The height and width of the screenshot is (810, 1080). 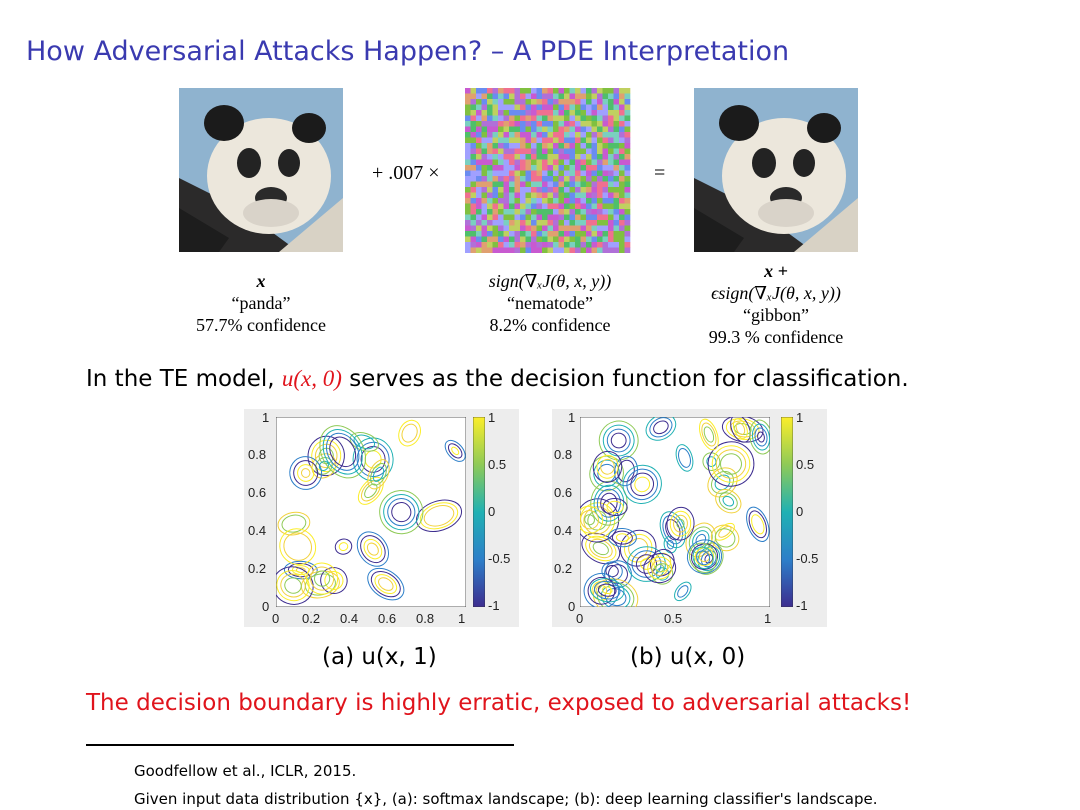 What do you see at coordinates (688, 657) in the screenshot?
I see `caption-b: (b) u(x, 0)` at bounding box center [688, 657].